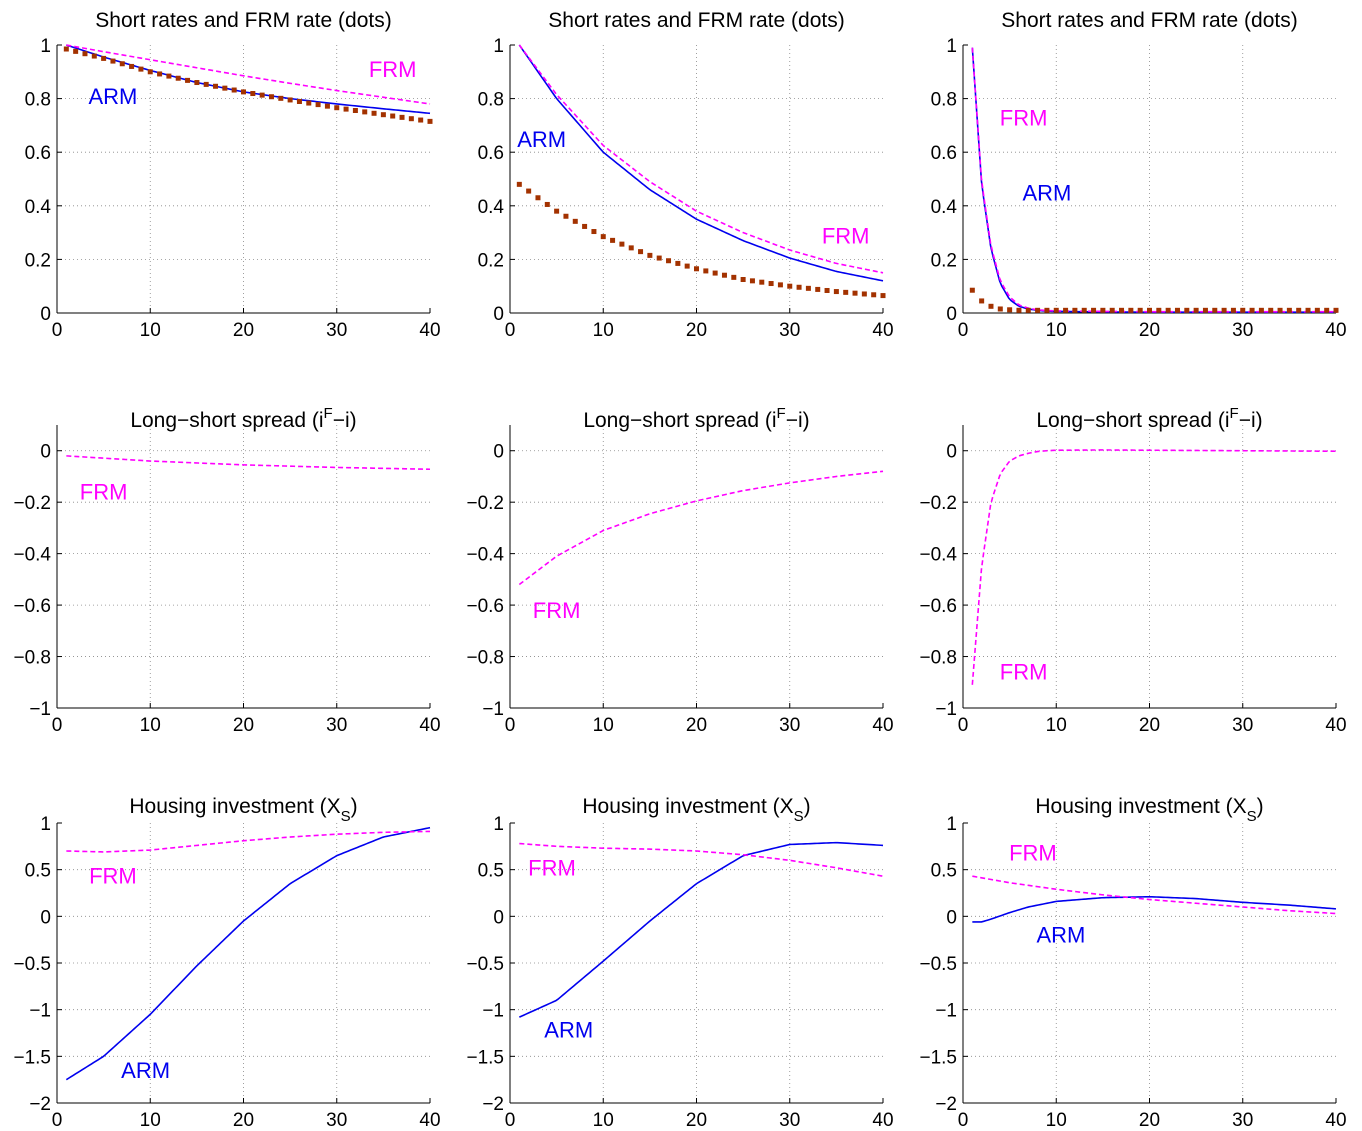 The image size is (1362, 1131). Describe the element at coordinates (946, 1104) in the screenshot. I see `y-tick-label: −2` at that location.